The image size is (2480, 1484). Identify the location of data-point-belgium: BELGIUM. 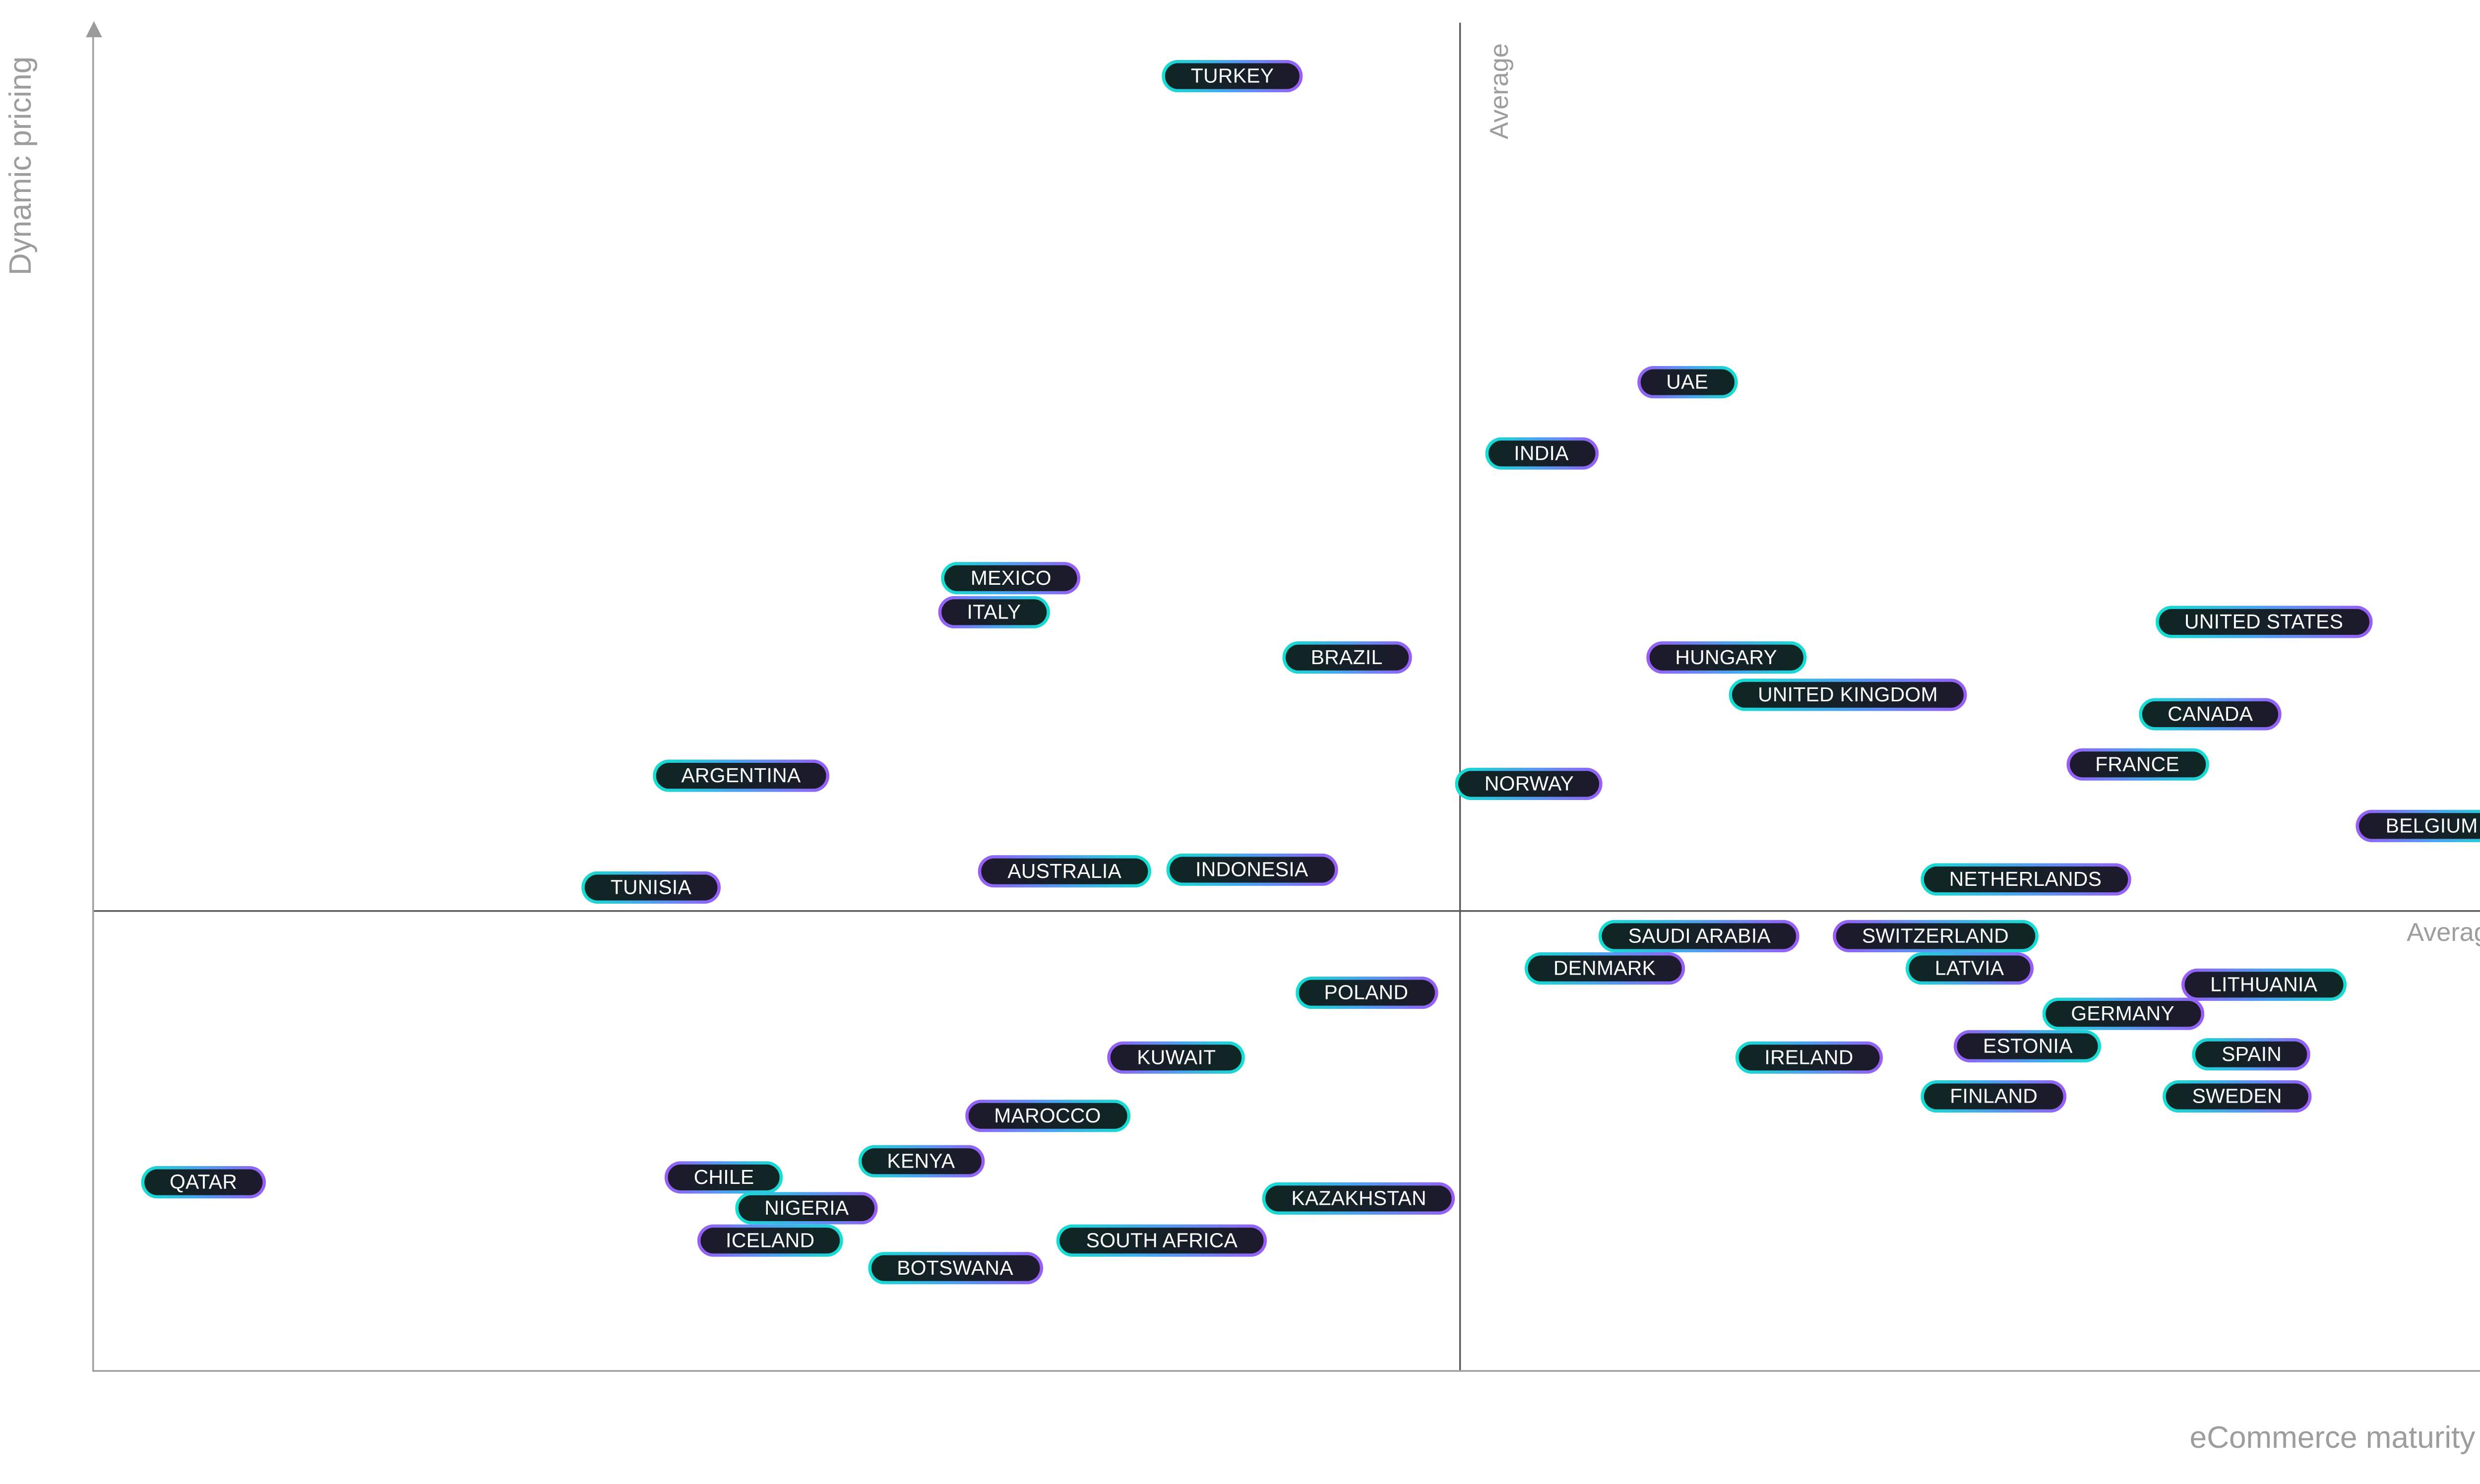
(2418, 825).